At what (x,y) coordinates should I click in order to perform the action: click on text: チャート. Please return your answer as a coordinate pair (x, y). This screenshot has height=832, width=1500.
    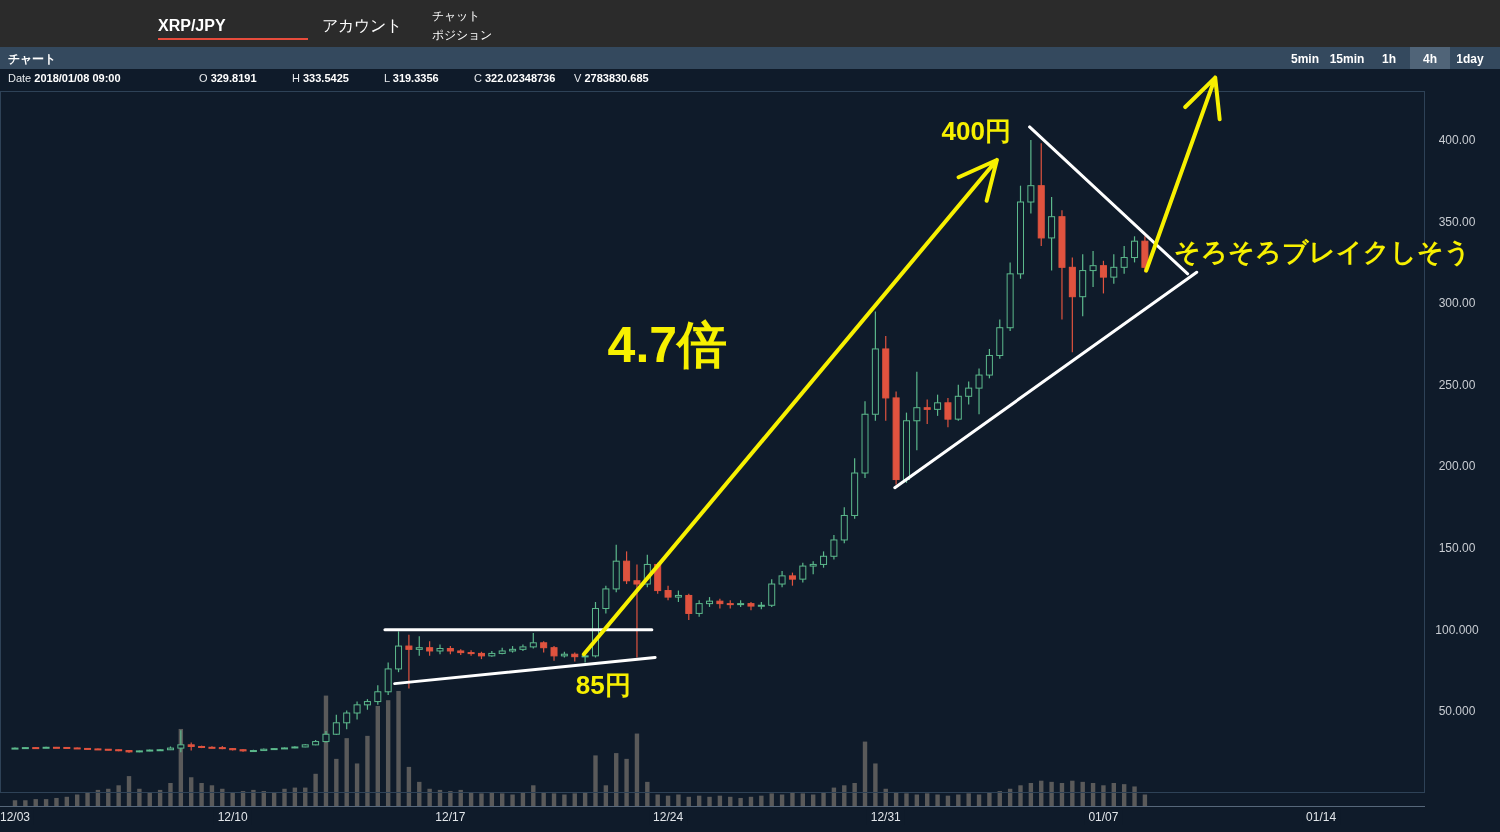
    Looking at the image, I should click on (32, 59).